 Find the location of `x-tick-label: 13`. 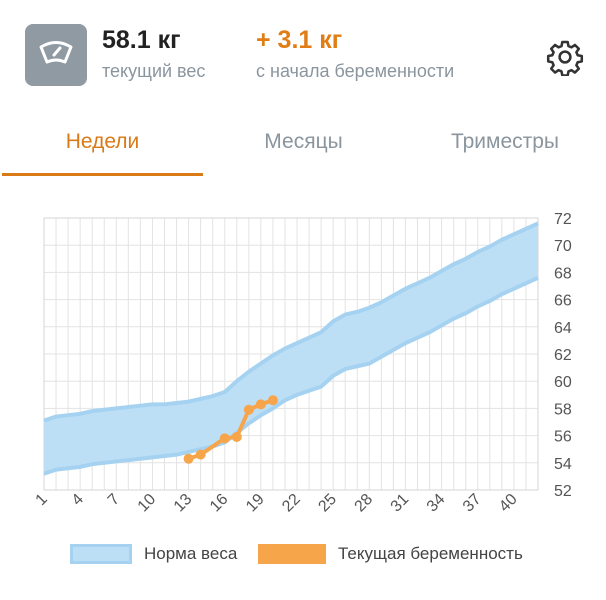

x-tick-label: 13 is located at coordinates (183, 503).